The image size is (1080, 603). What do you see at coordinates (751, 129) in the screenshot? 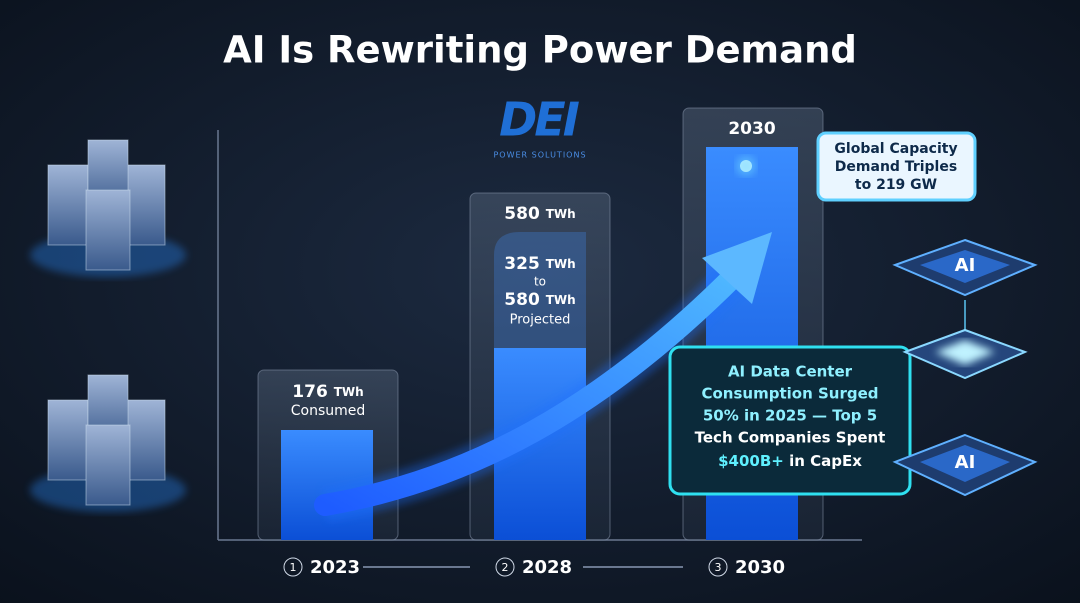
I see `bar-year: 2030` at bounding box center [751, 129].